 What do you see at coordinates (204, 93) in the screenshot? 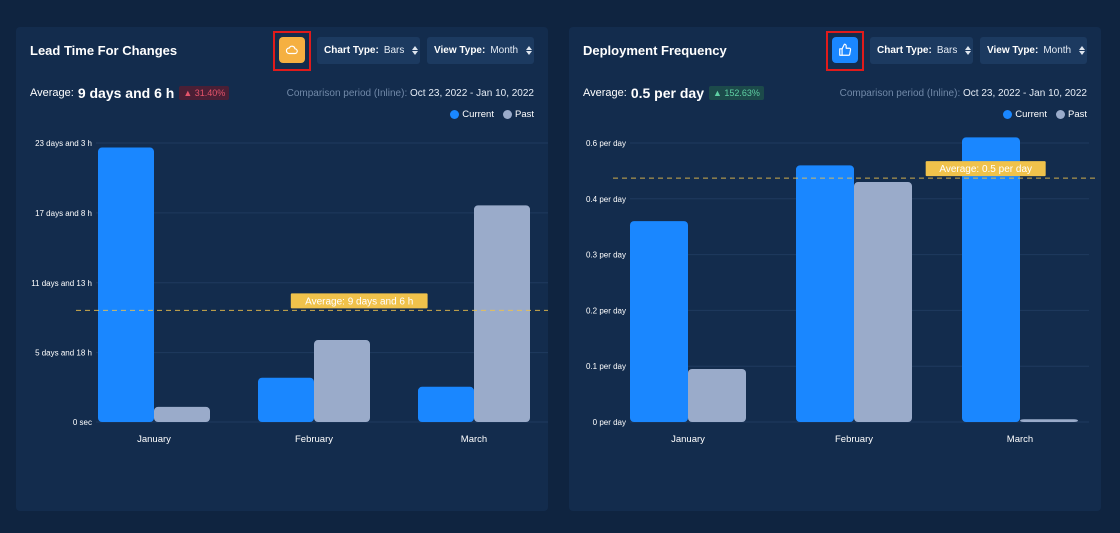
I see `change-badge: ▲ 31.40%` at bounding box center [204, 93].